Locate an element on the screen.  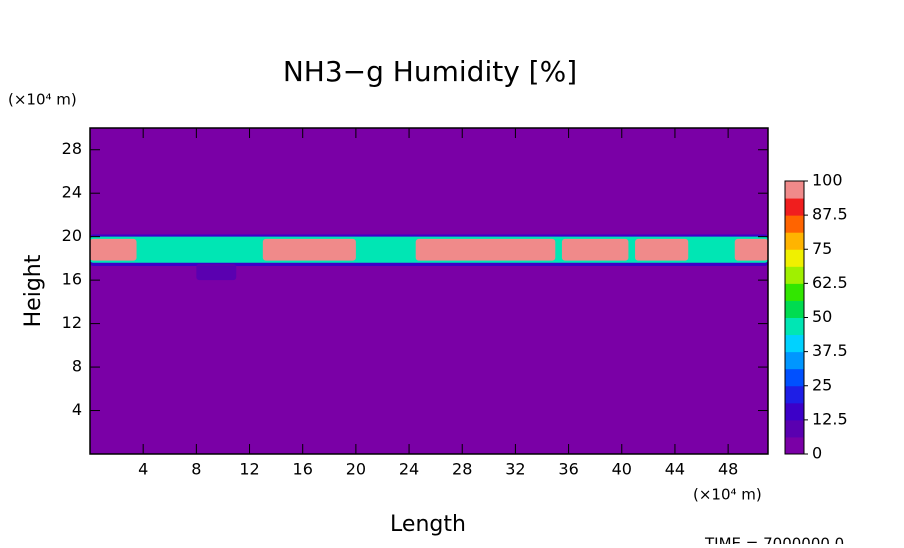
y-tick-label: 8 is located at coordinates (77, 366).